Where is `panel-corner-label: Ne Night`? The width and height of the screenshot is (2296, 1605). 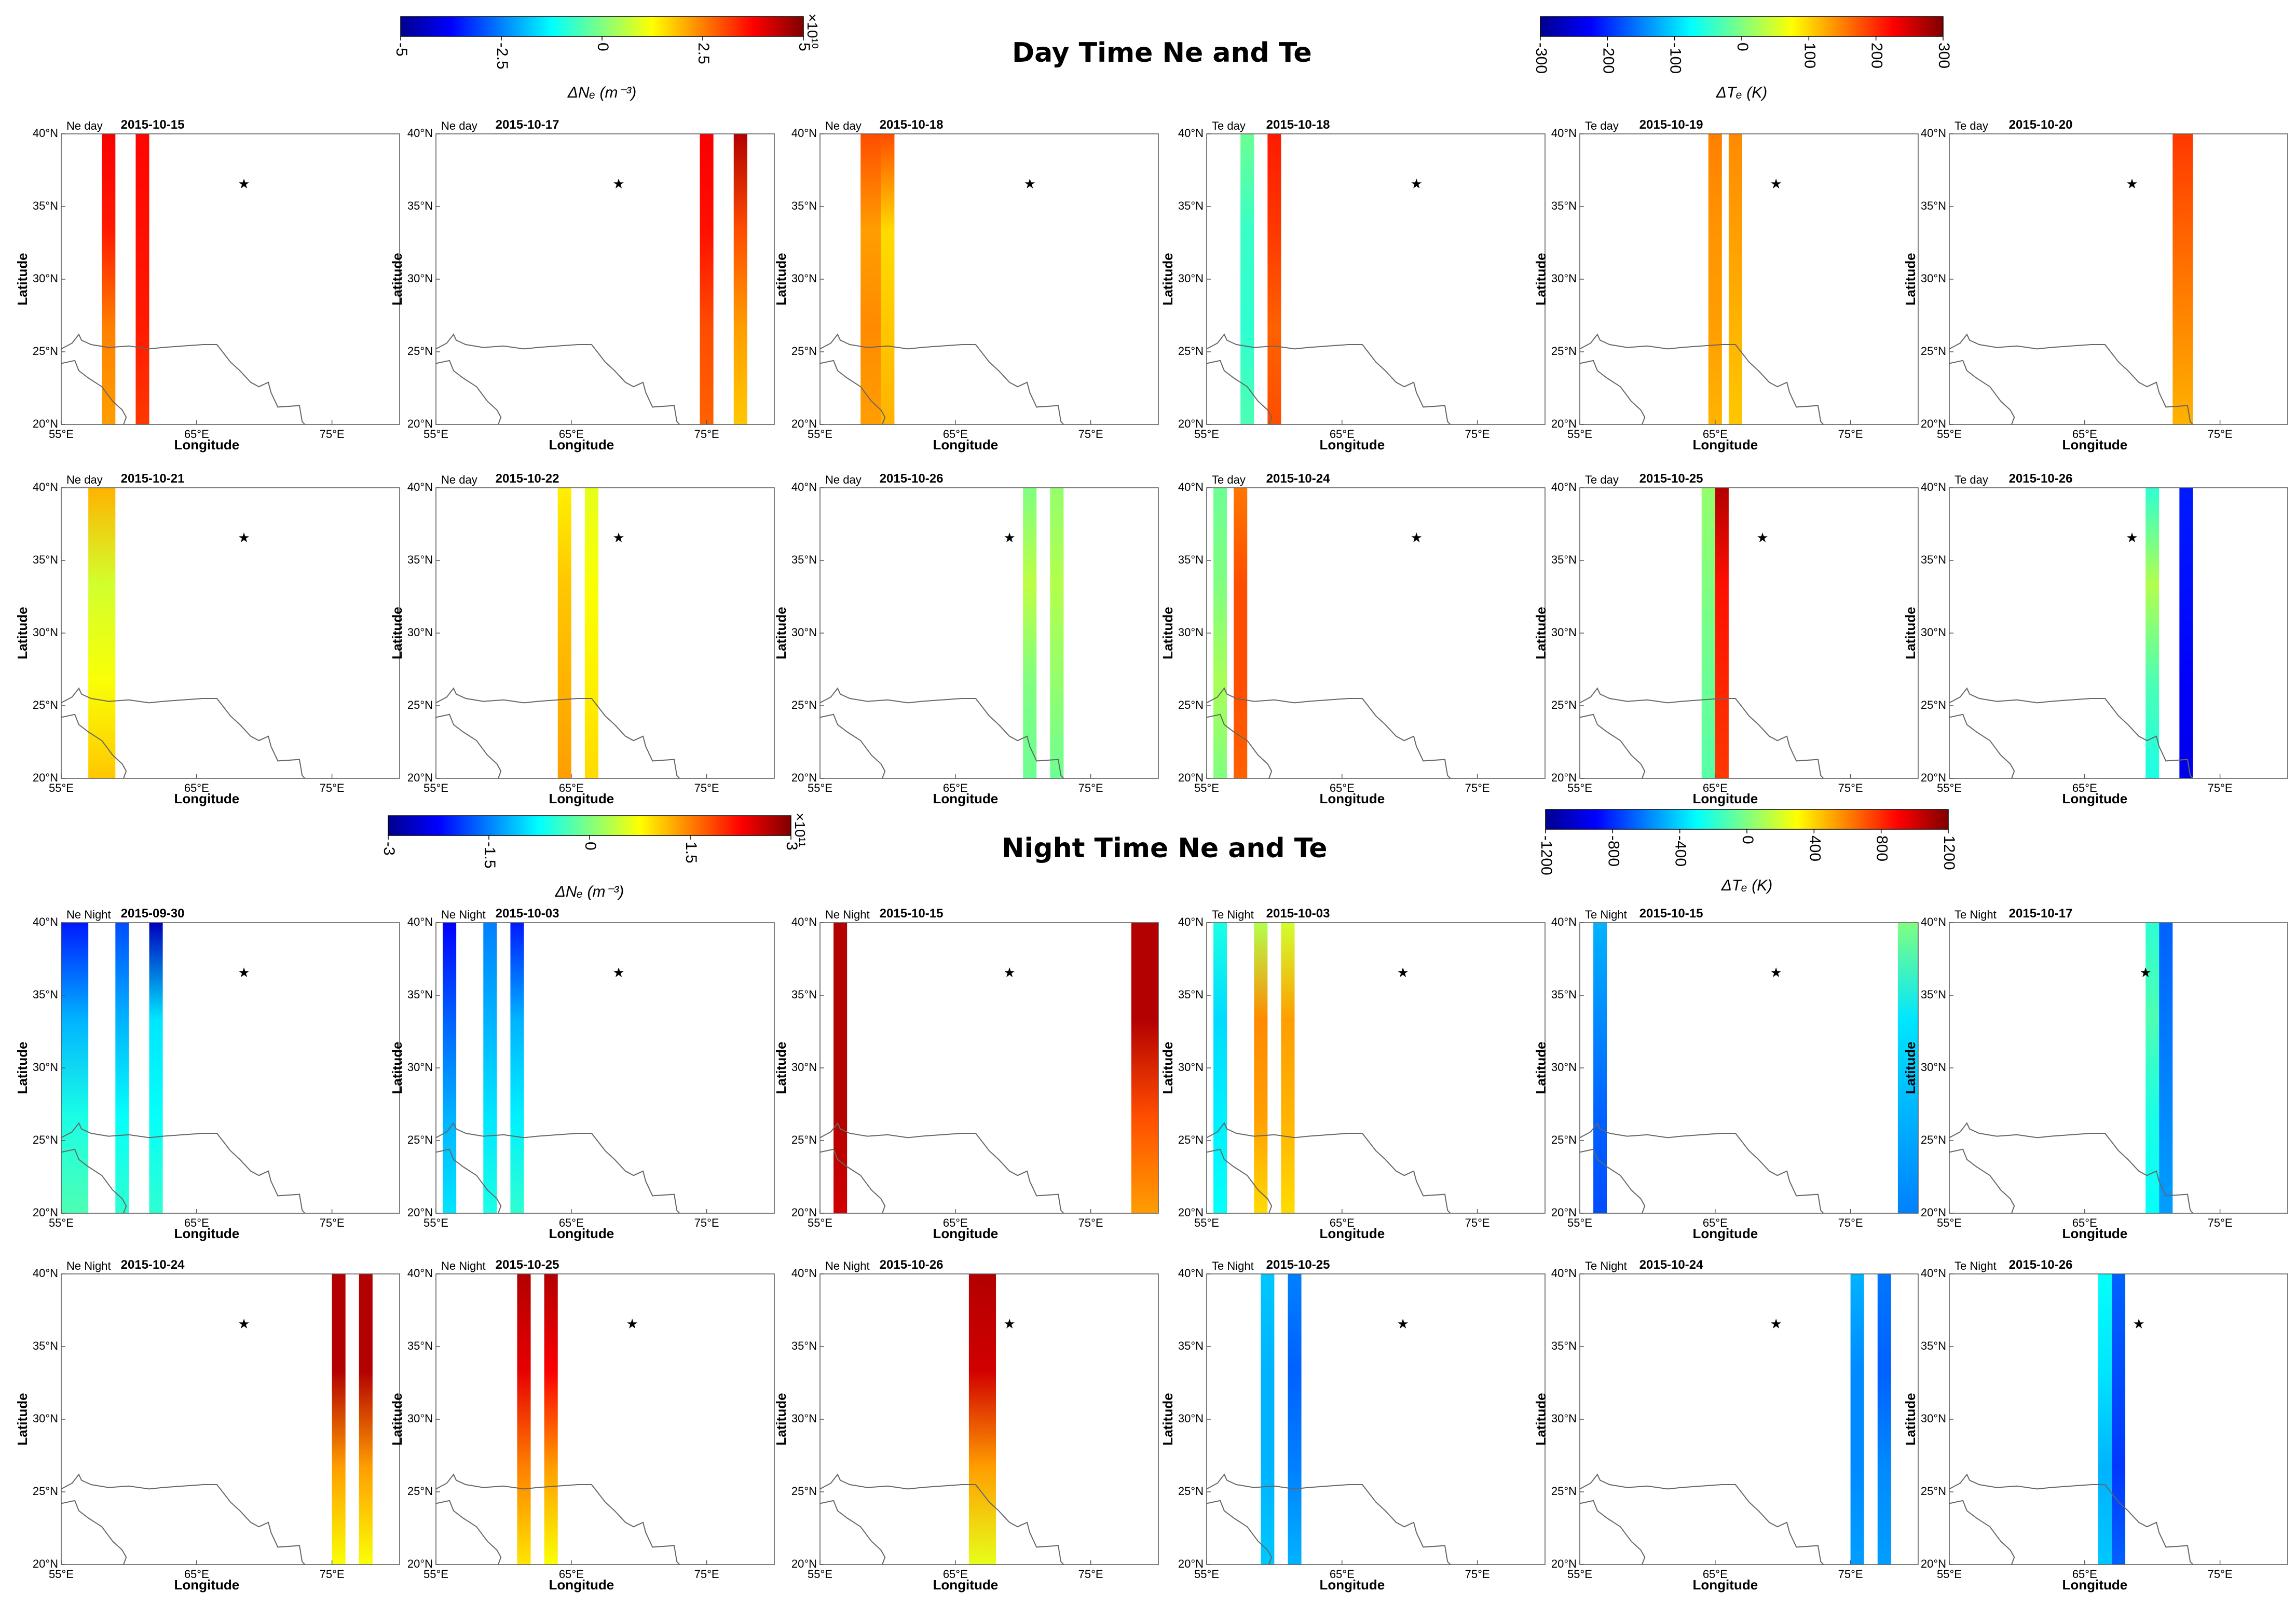
panel-corner-label: Ne Night is located at coordinates (463, 1265).